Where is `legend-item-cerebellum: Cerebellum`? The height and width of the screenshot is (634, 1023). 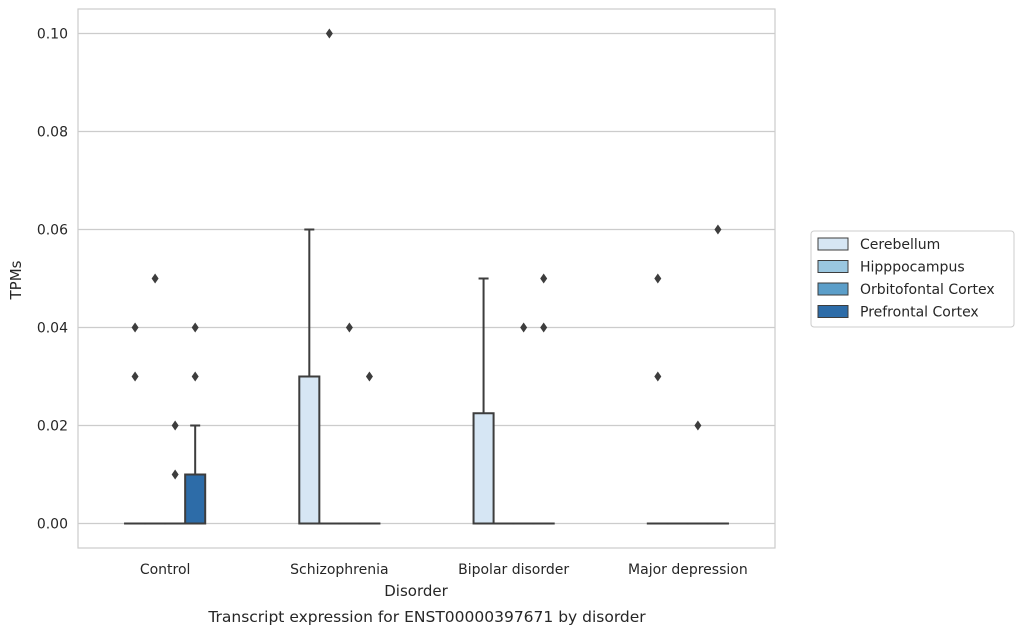
legend-item-cerebellum: Cerebellum is located at coordinates (878, 245).